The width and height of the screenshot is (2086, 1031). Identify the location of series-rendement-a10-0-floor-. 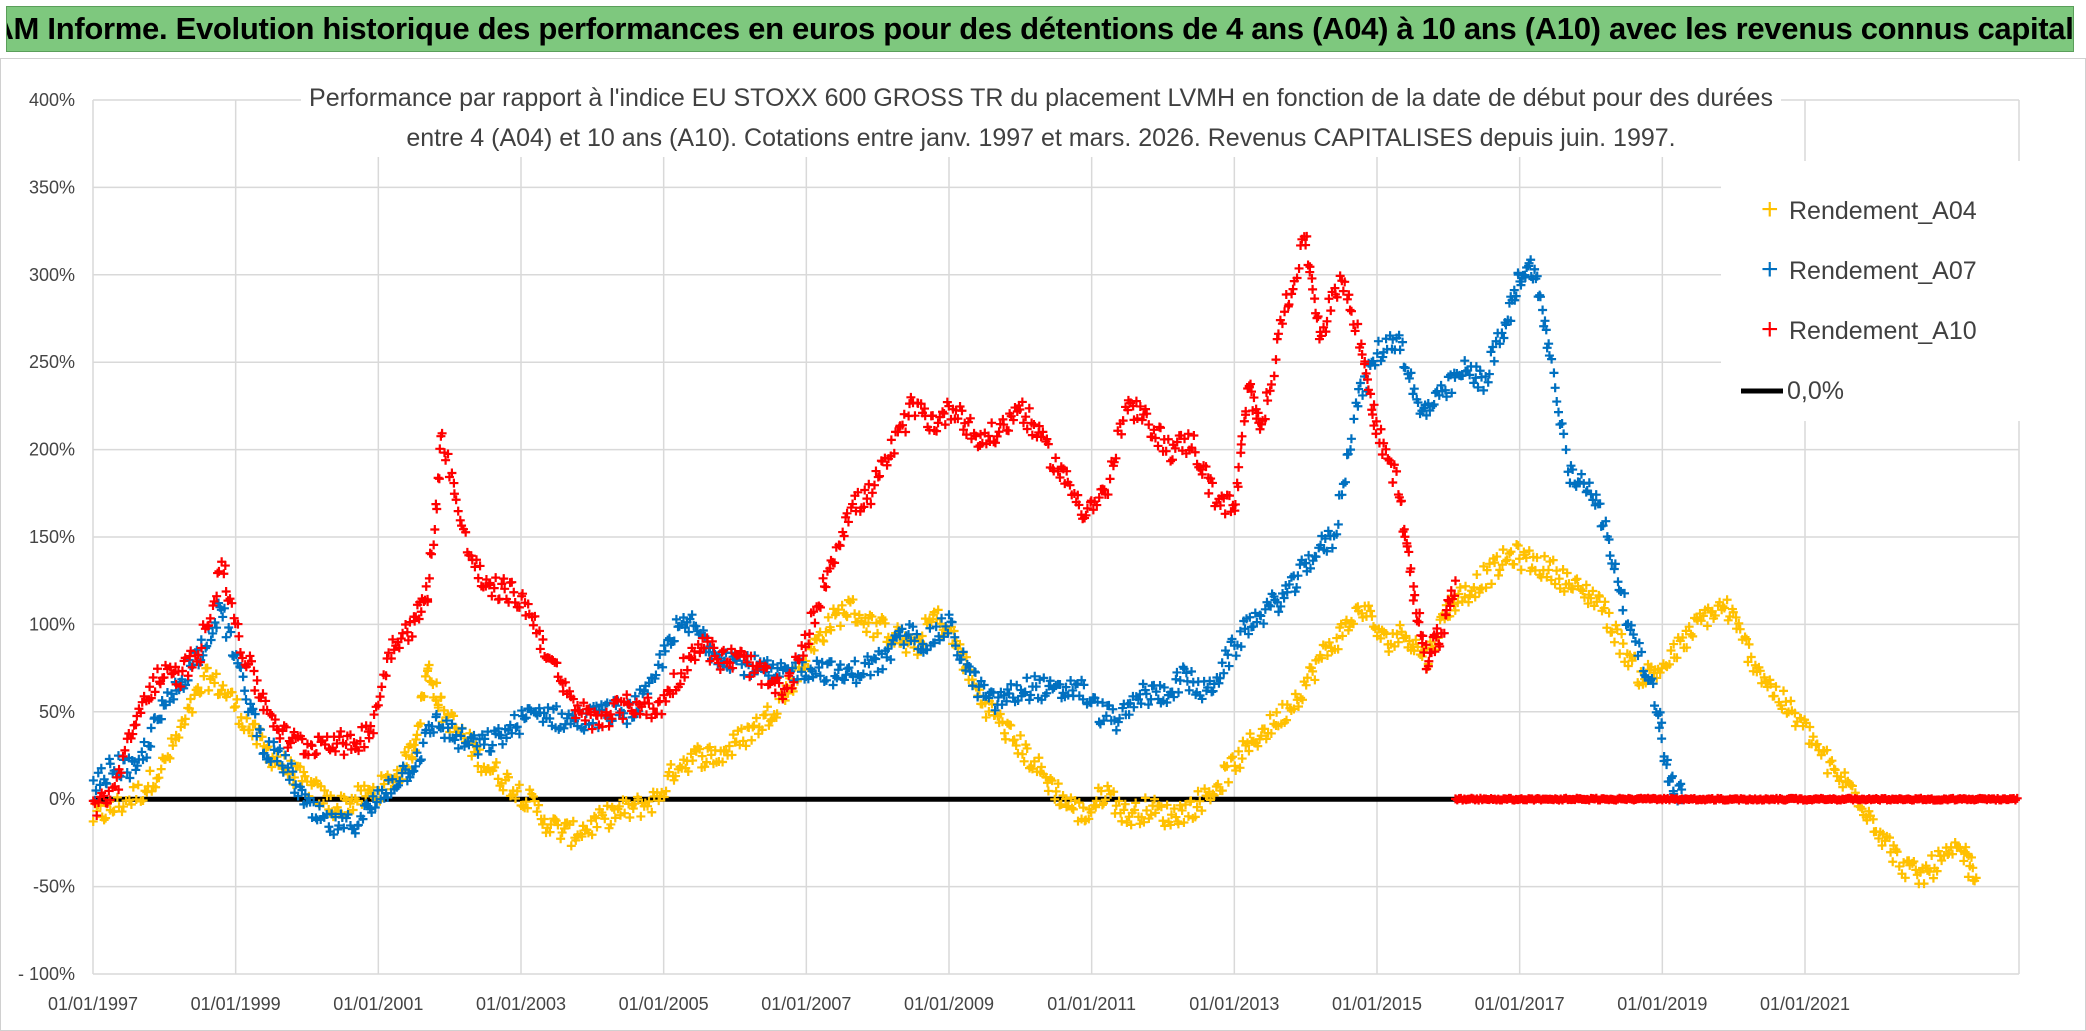
(1736, 799).